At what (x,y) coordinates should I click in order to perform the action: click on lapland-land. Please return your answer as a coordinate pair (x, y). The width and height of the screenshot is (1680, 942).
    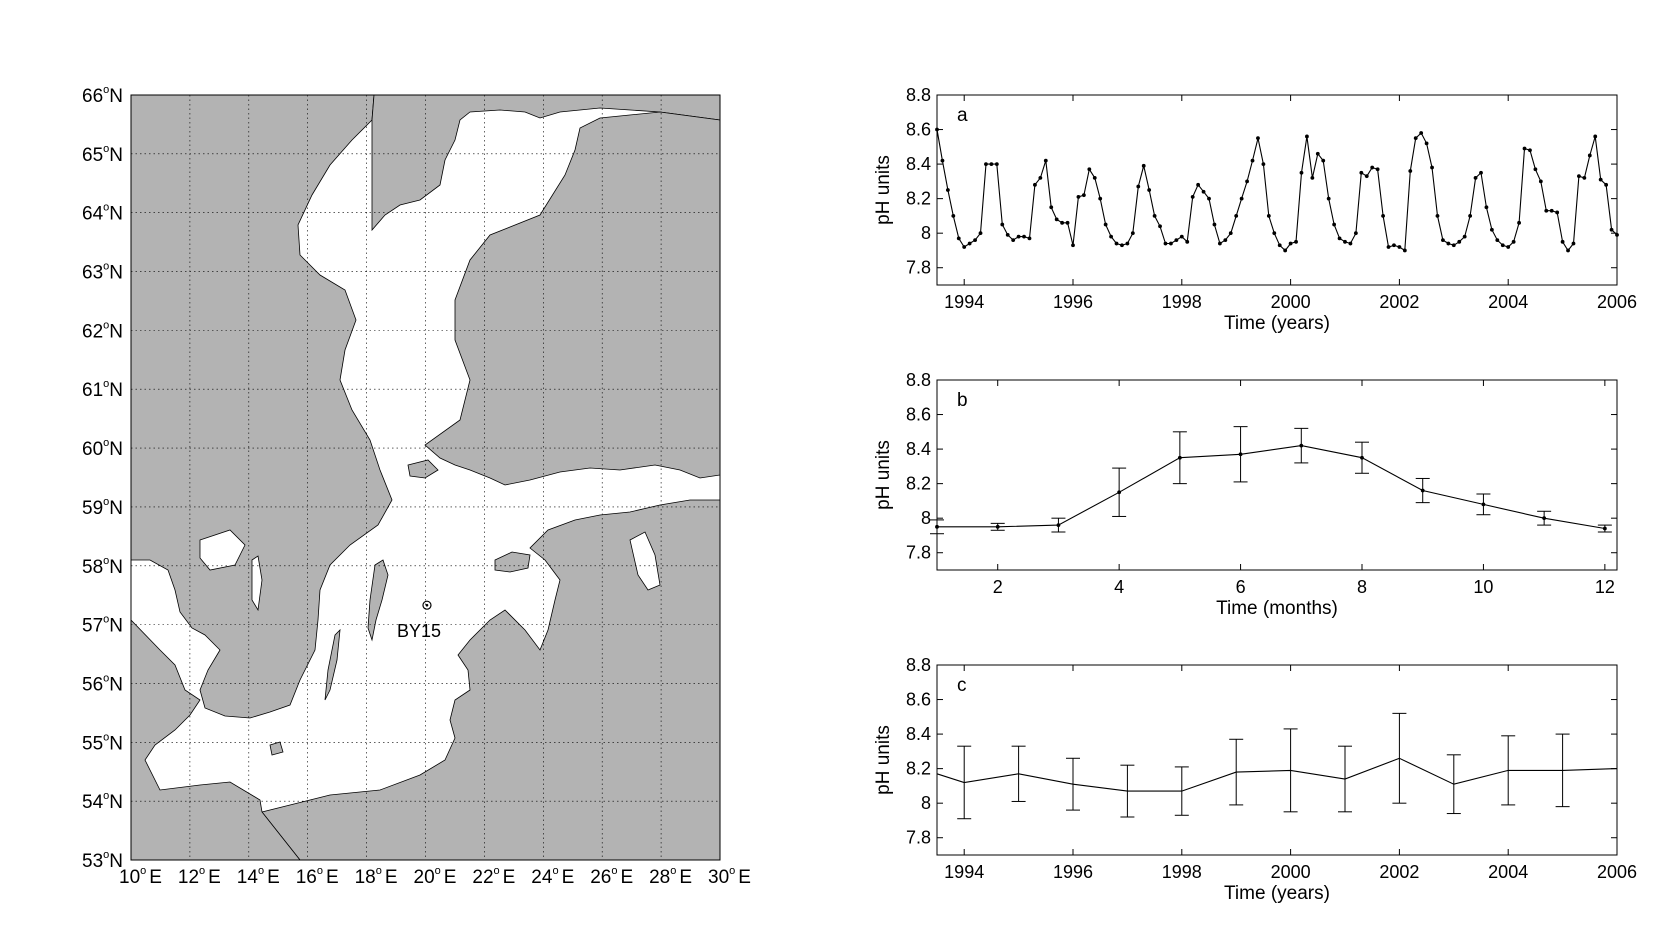
    Looking at the image, I should click on (545, 163).